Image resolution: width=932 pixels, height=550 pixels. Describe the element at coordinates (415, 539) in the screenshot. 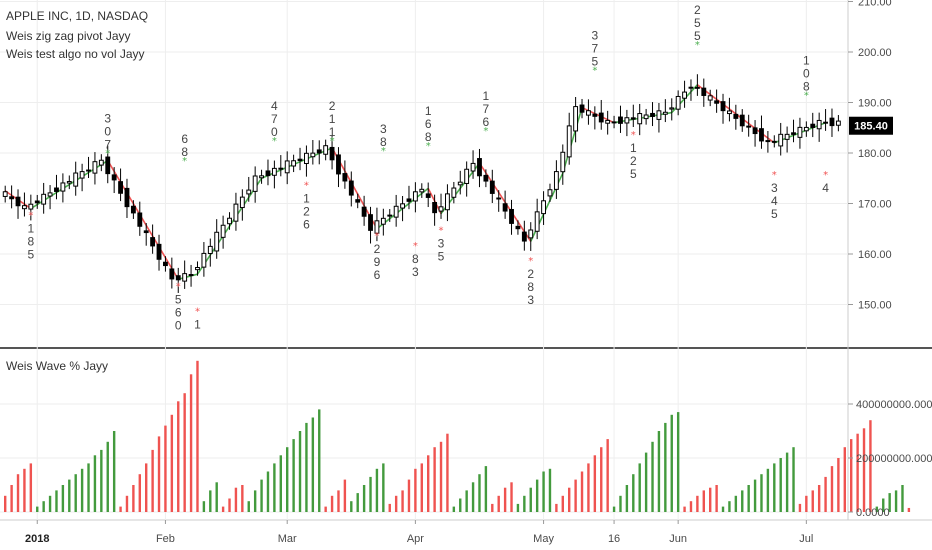

I see `time-tick-label: Apr` at that location.